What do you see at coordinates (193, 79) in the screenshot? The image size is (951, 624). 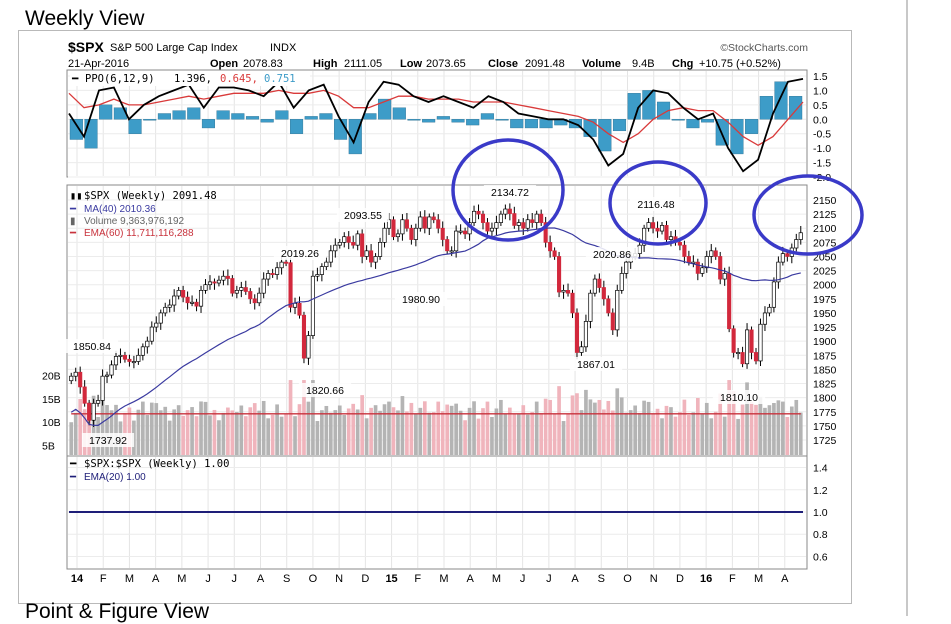 I see `ppo-legend-value: 1.396,` at bounding box center [193, 79].